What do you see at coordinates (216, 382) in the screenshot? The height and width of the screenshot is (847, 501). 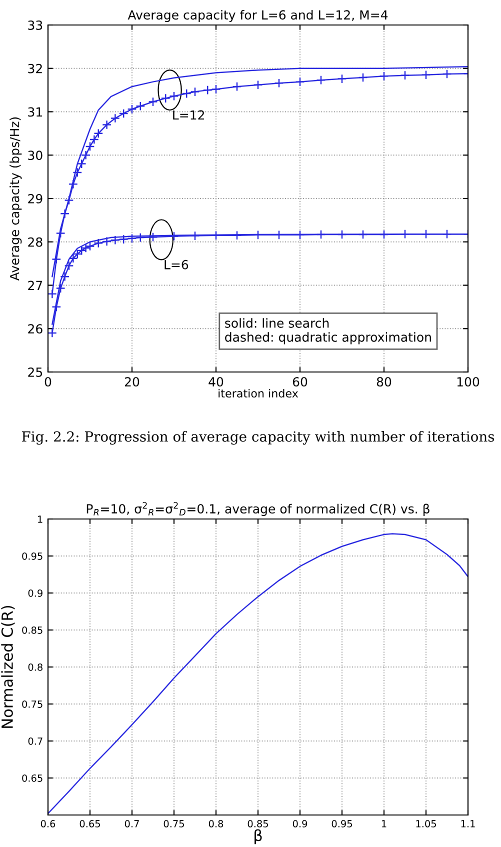 I see `x-tick-label: 40` at bounding box center [216, 382].